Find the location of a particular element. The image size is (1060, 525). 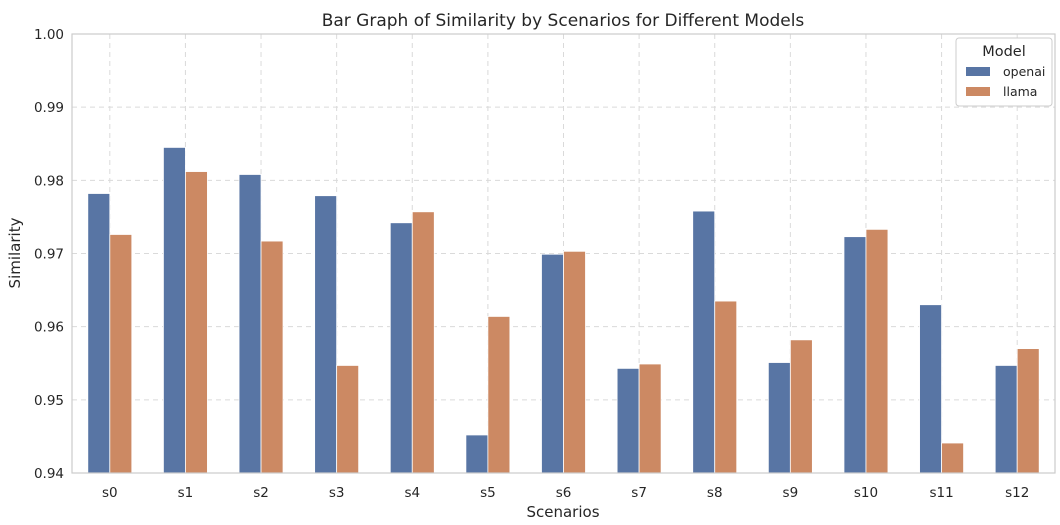

bar-openai-s6 is located at coordinates (552, 363).